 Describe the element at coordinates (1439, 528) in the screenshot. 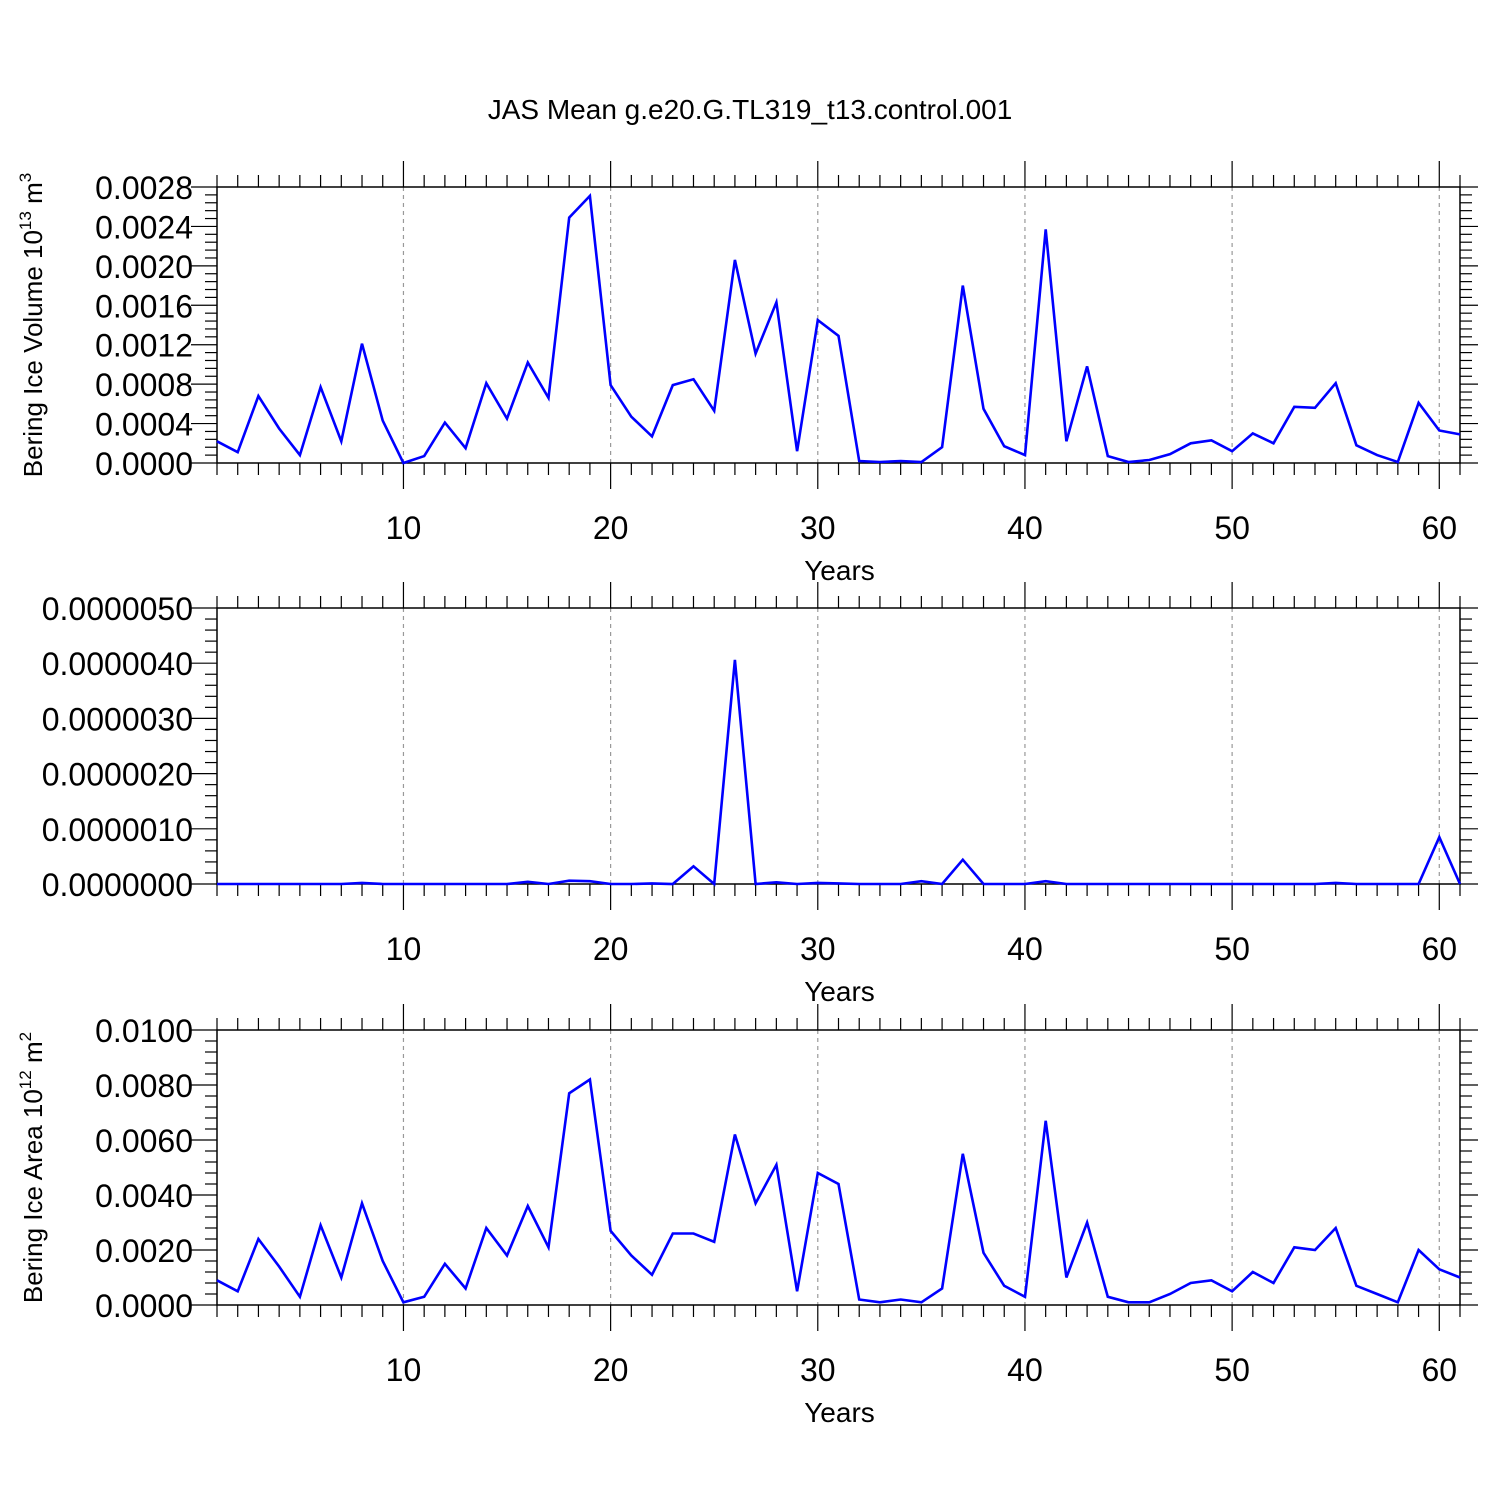

I see `ice-volume-x-tick-label: 60` at that location.